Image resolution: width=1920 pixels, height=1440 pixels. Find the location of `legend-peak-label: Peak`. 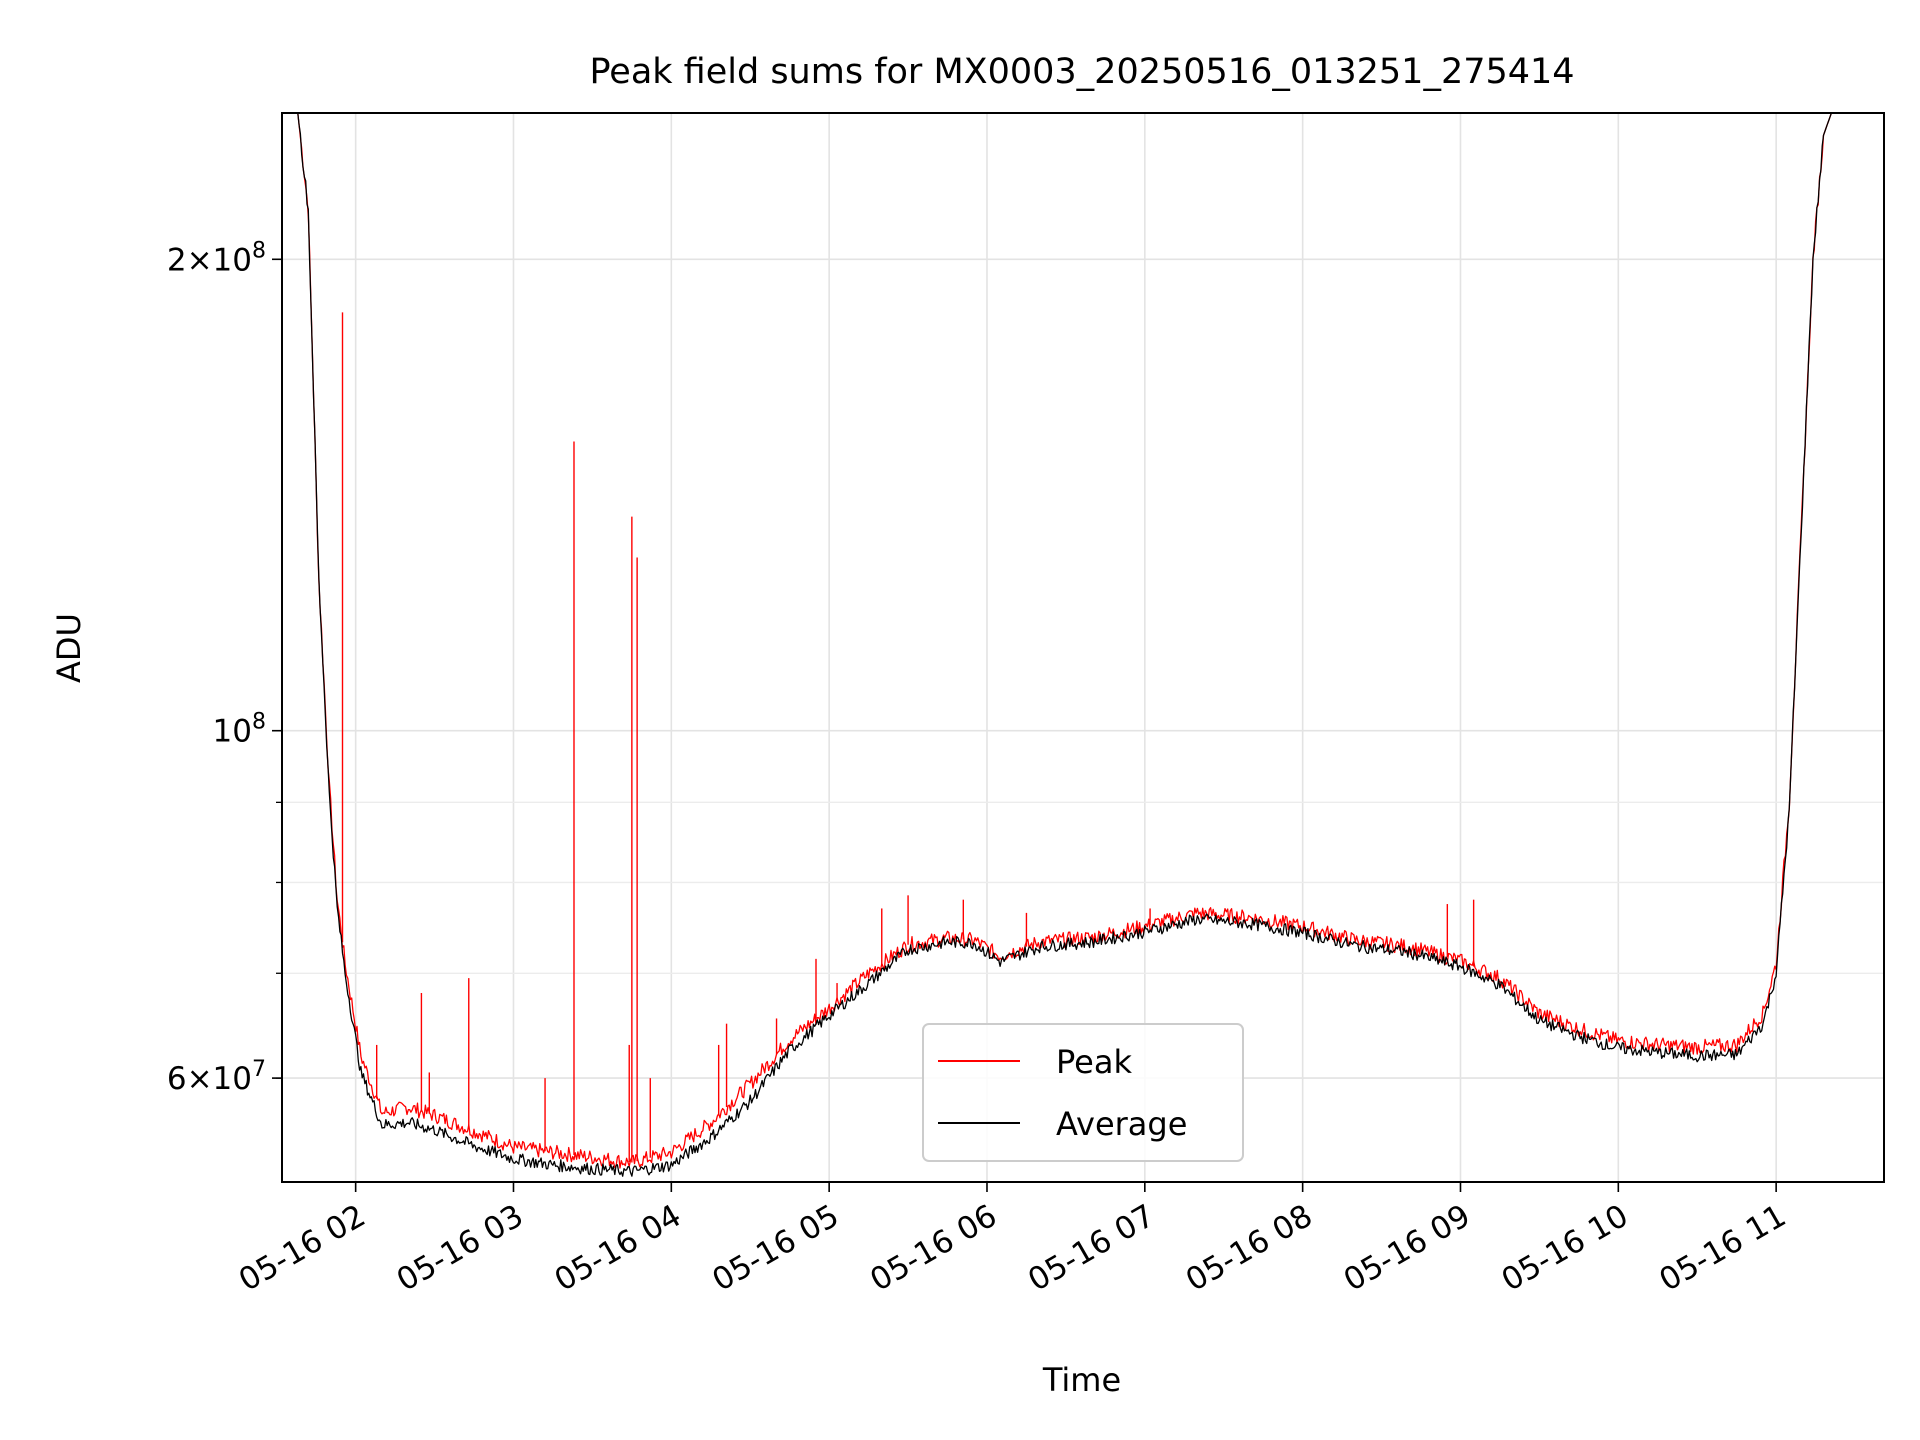

legend-peak-label: Peak is located at coordinates (1094, 1062).